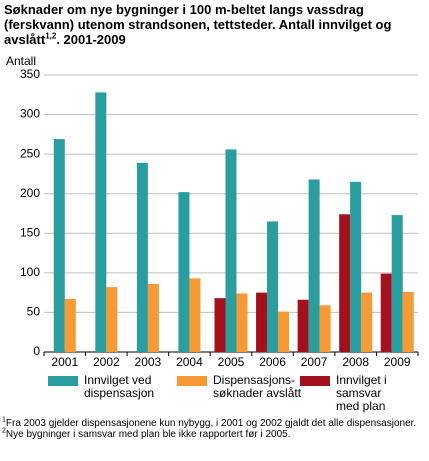 The image size is (429, 461). I want to click on legend-item: Innvilget ved dispensasjon, so click(101, 387).